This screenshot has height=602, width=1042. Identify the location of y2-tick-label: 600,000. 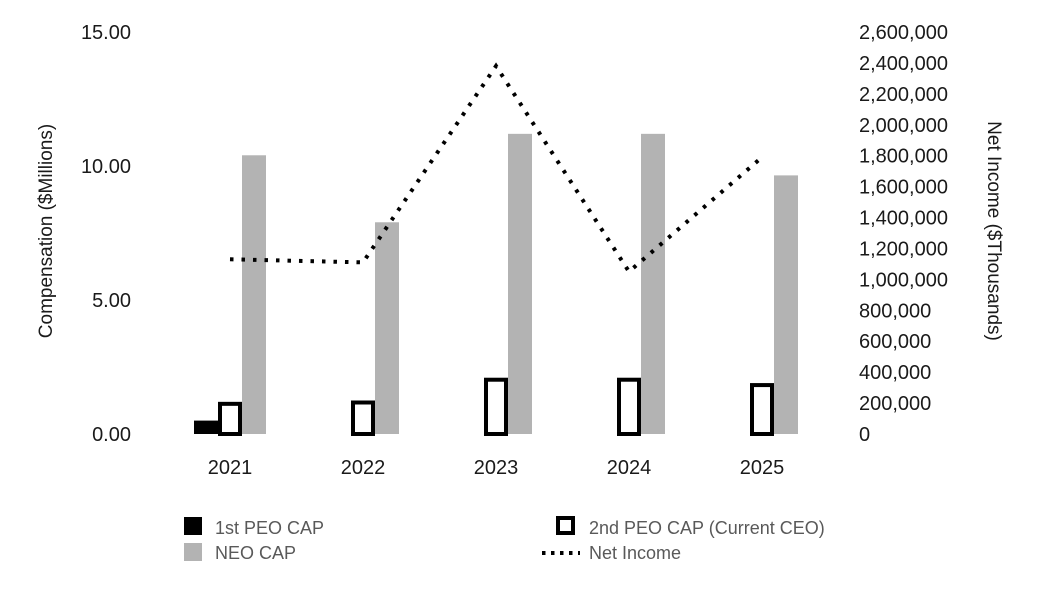
(895, 342).